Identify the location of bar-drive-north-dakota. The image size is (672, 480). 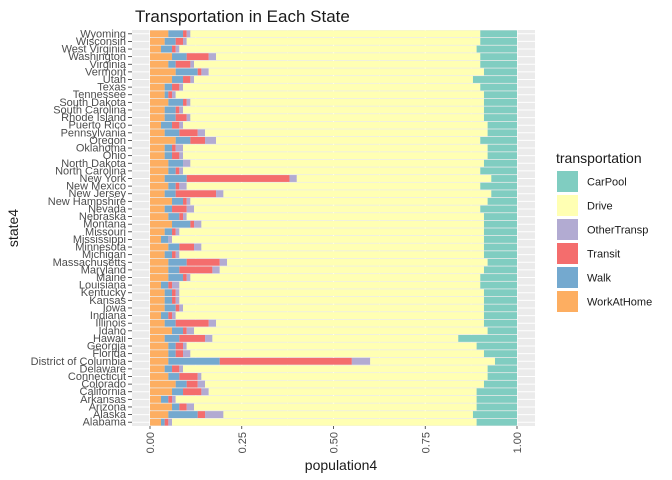
(337, 163).